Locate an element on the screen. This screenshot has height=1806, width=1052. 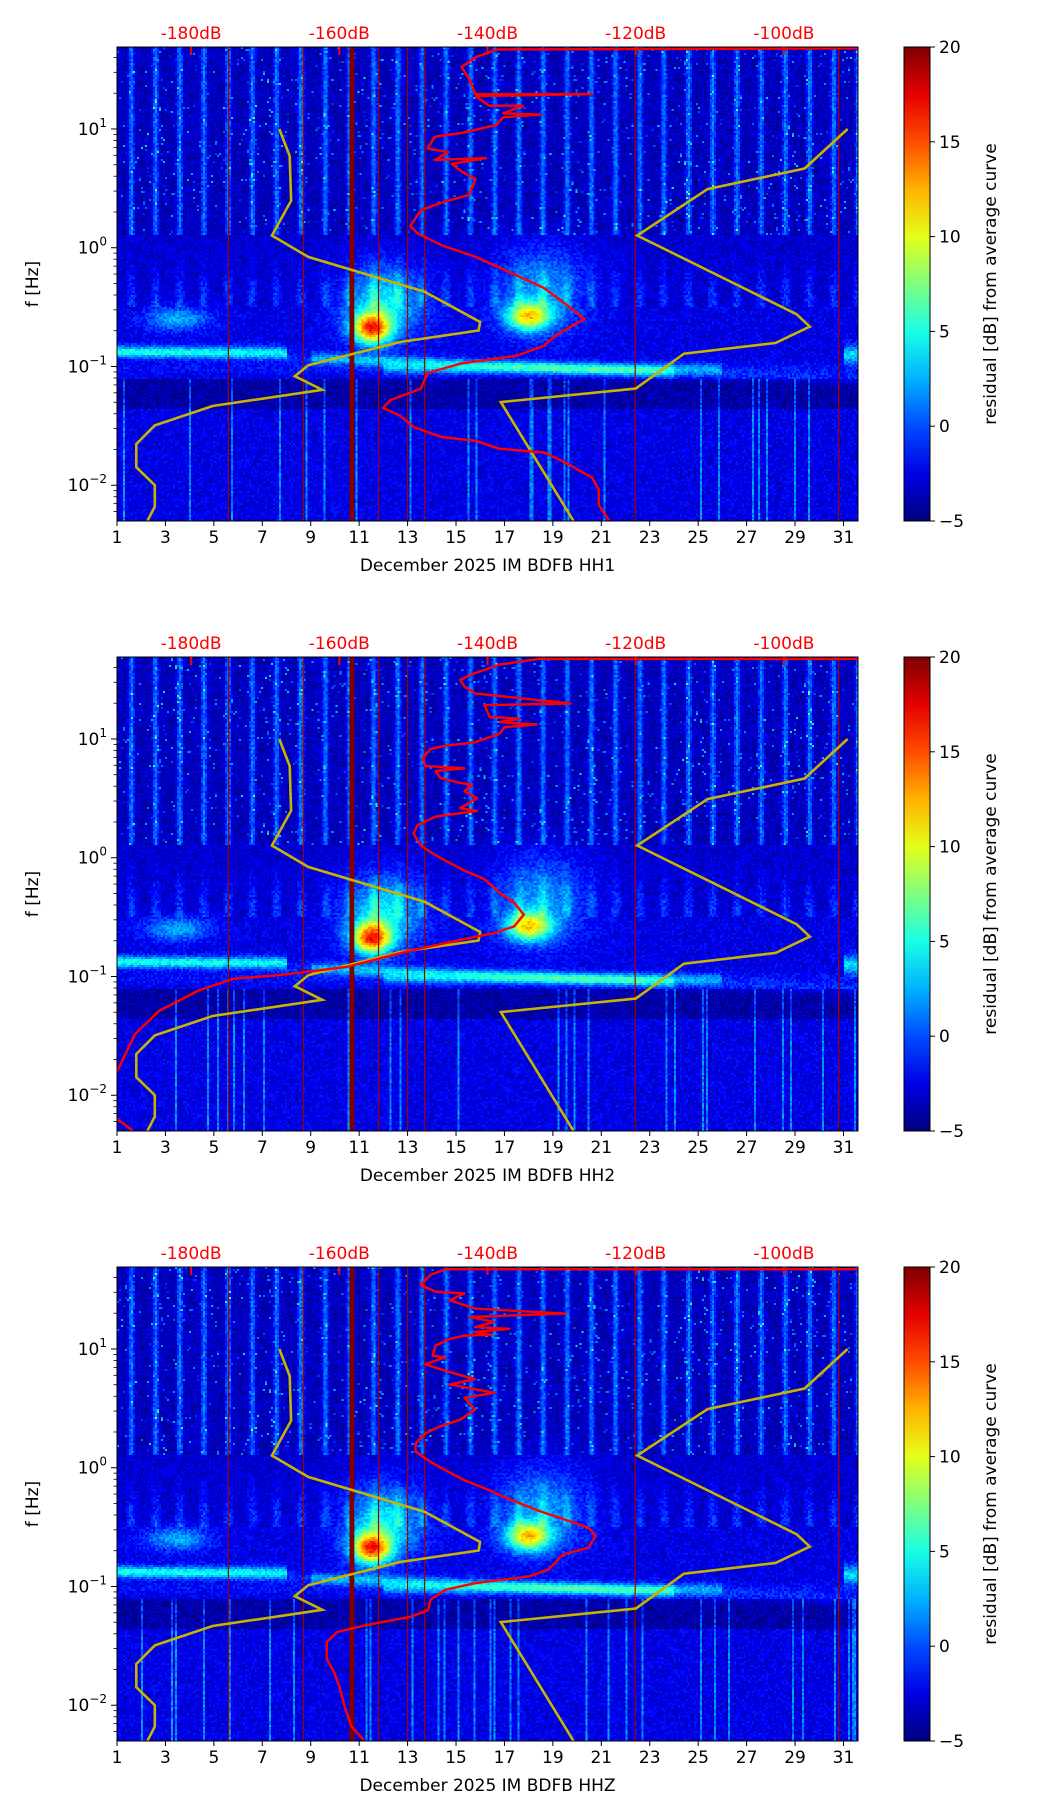
x-tick-label: 23 is located at coordinates (650, 538).